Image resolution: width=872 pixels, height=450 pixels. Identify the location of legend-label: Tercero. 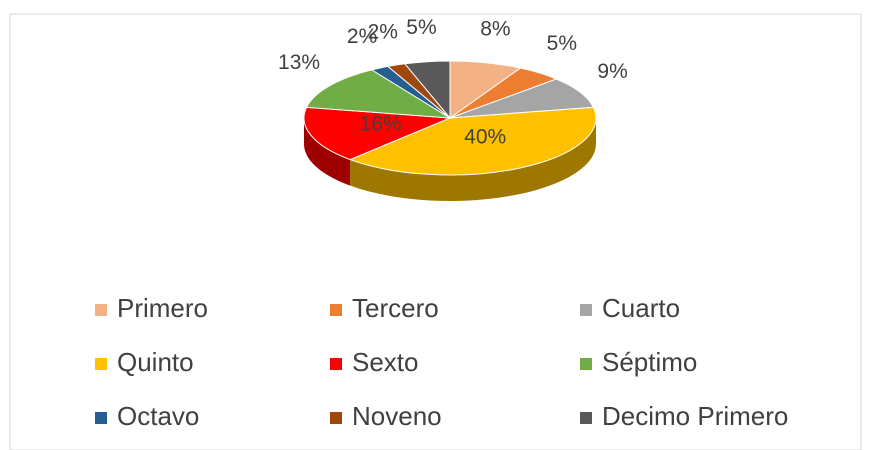
(395, 308).